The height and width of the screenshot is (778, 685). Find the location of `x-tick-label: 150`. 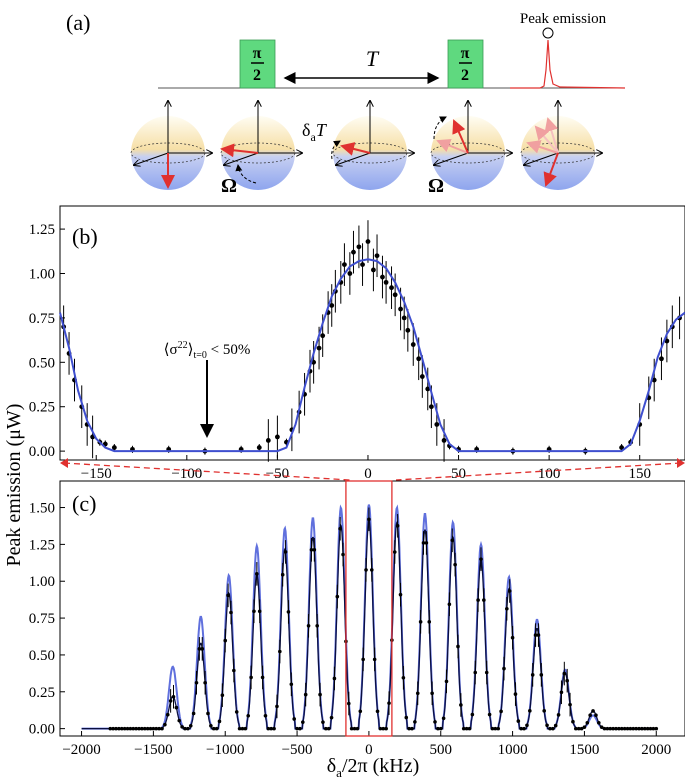

x-tick-label: 150 is located at coordinates (639, 474).